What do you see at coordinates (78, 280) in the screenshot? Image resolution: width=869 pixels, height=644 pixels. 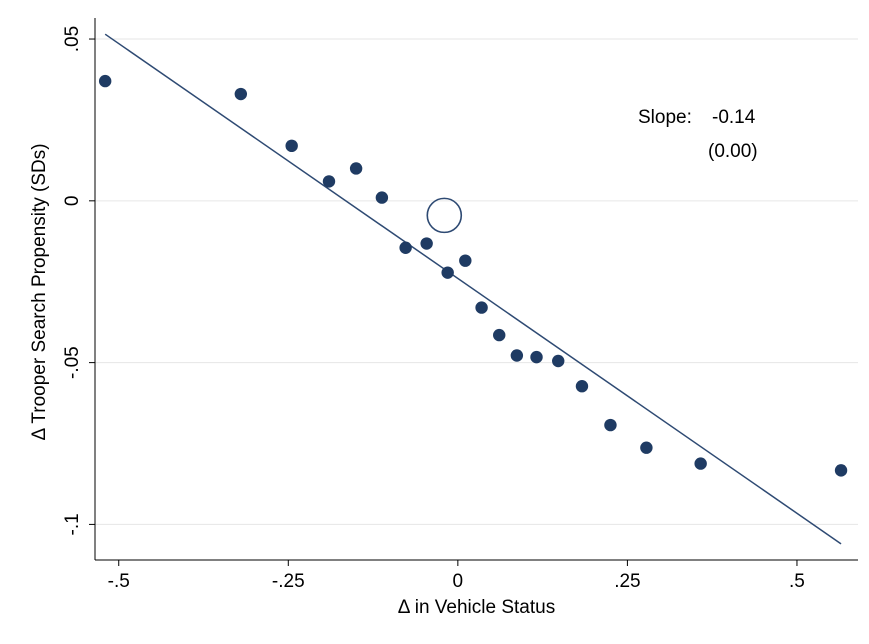 I see `y-ticks: .05 0 -.05 -.1` at bounding box center [78, 280].